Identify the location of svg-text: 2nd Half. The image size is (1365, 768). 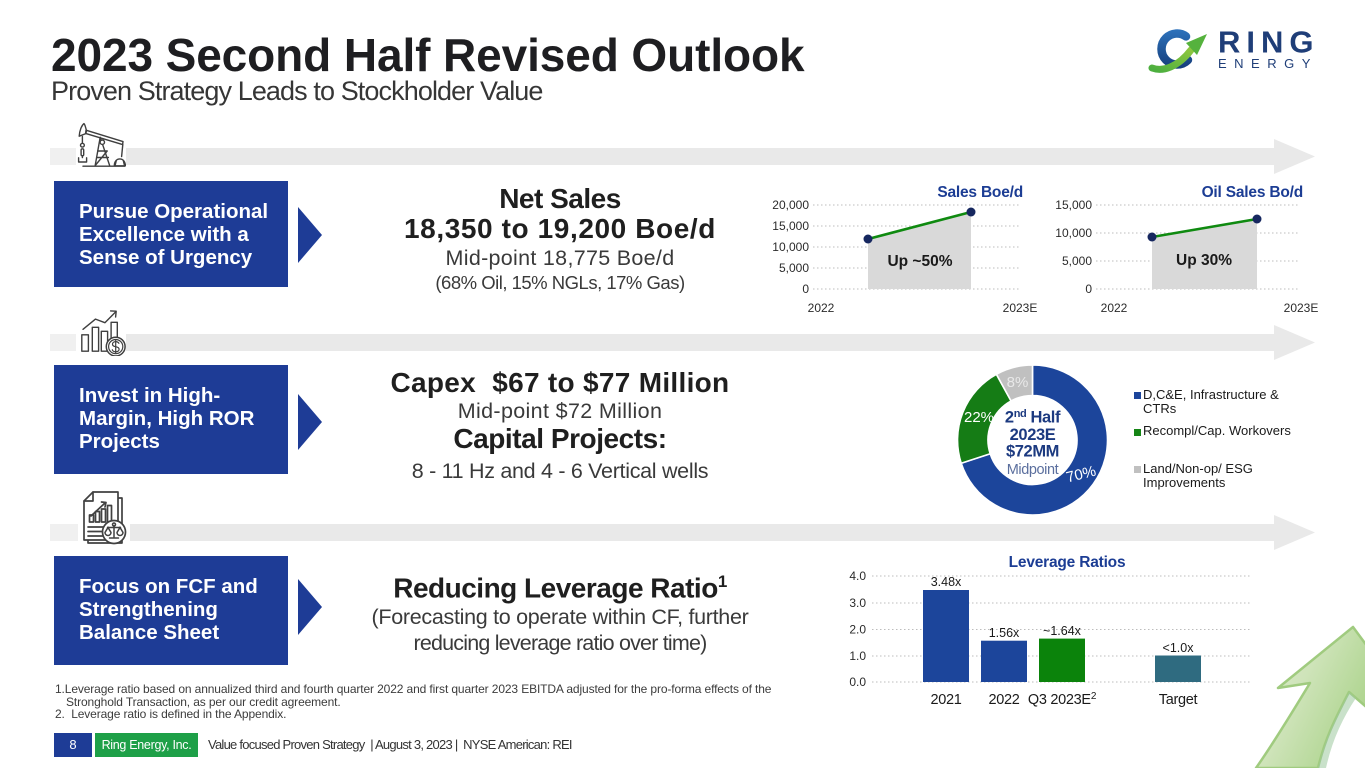
(1033, 417).